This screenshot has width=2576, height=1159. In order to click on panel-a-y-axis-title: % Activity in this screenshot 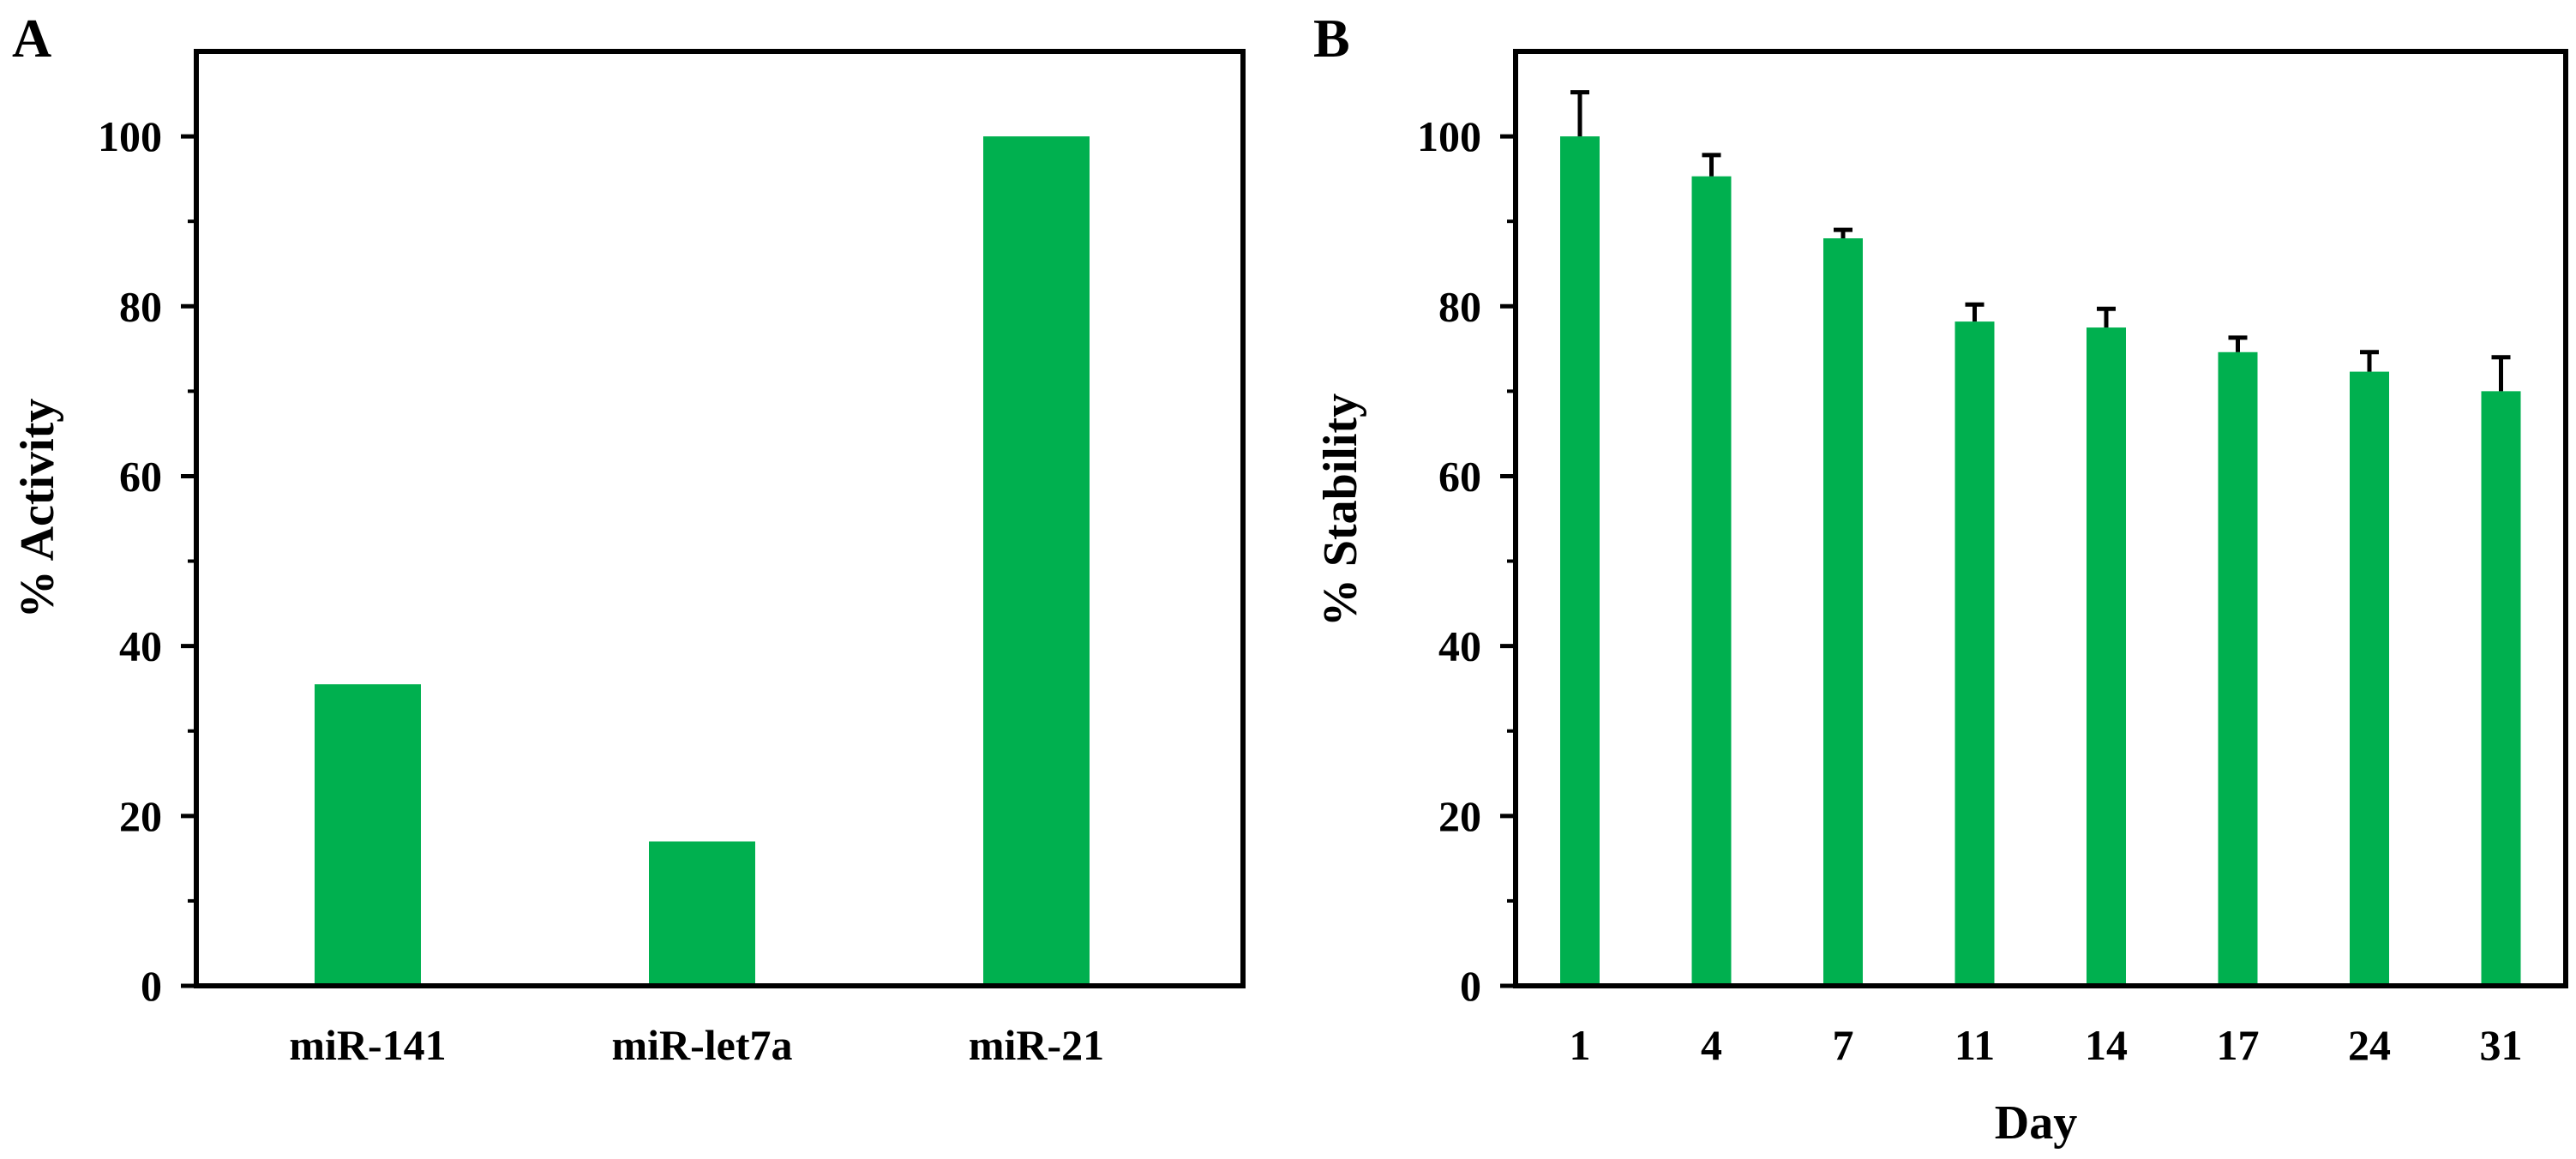, I will do `click(37, 509)`.